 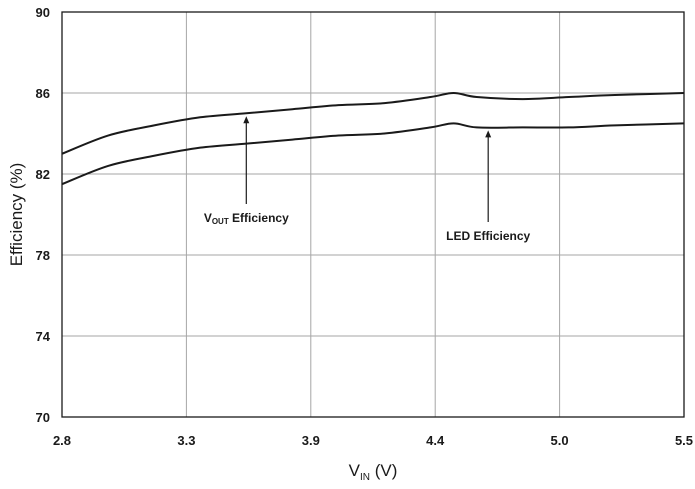 What do you see at coordinates (684, 440) in the screenshot?
I see `x-tick-label: 5.5` at bounding box center [684, 440].